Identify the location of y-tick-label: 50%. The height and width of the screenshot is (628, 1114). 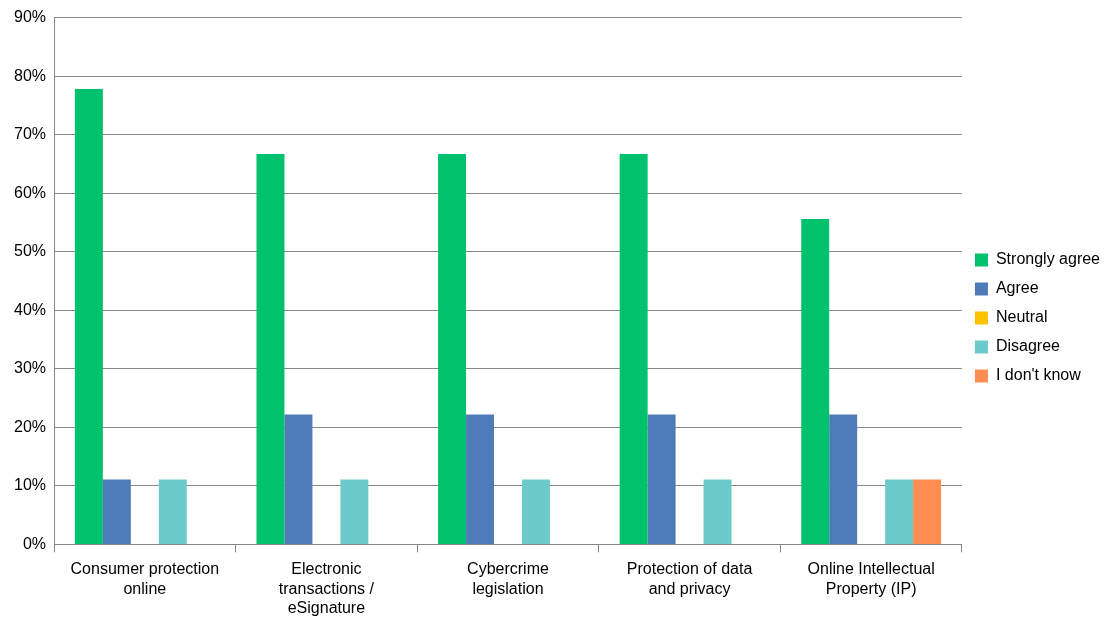
(30, 251).